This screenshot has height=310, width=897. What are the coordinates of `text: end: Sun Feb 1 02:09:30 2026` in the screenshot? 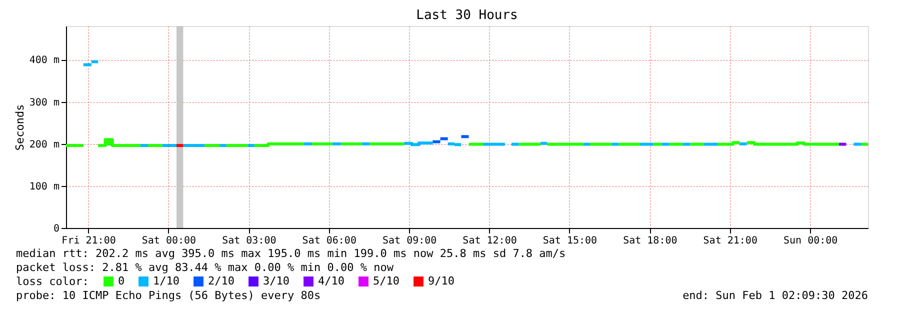 It's located at (775, 295).